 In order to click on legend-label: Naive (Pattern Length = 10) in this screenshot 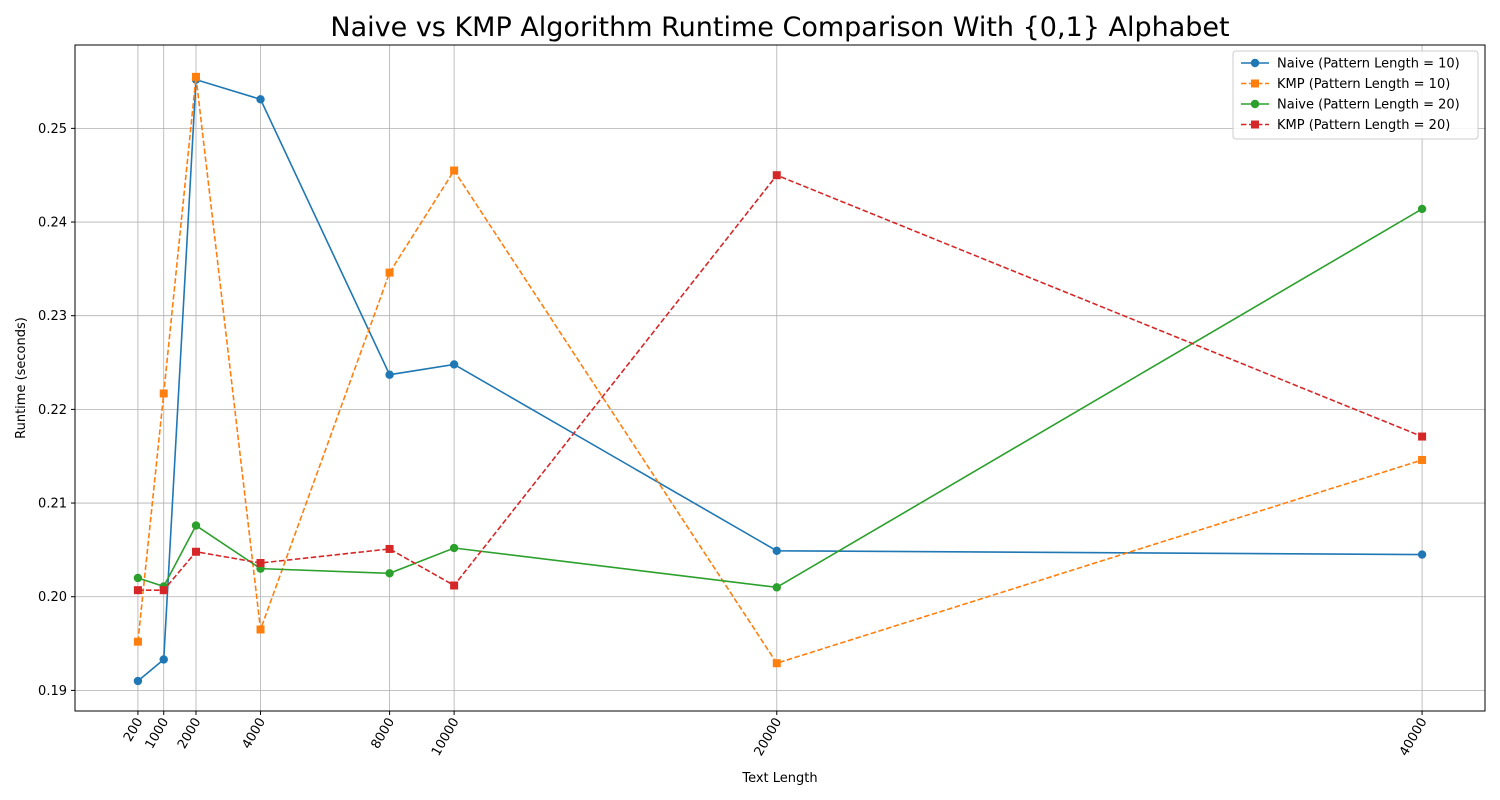, I will do `click(1368, 64)`.